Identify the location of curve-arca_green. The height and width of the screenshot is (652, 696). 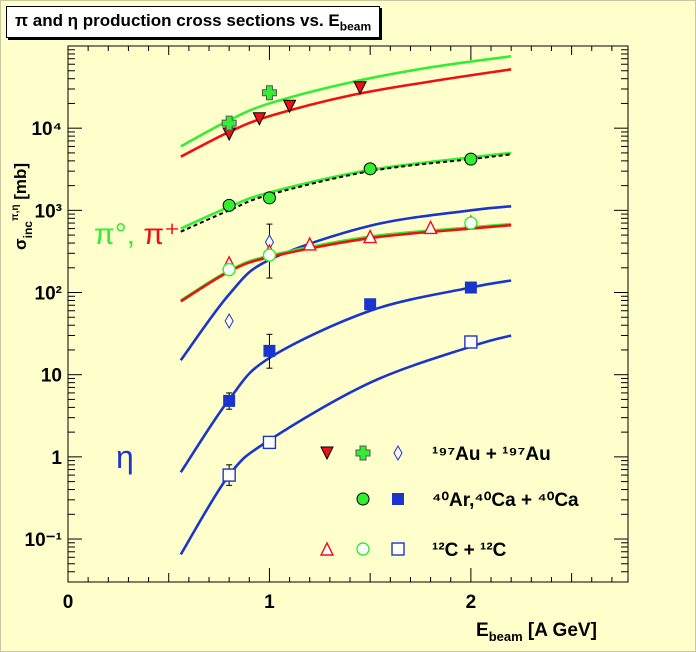
(346, 190).